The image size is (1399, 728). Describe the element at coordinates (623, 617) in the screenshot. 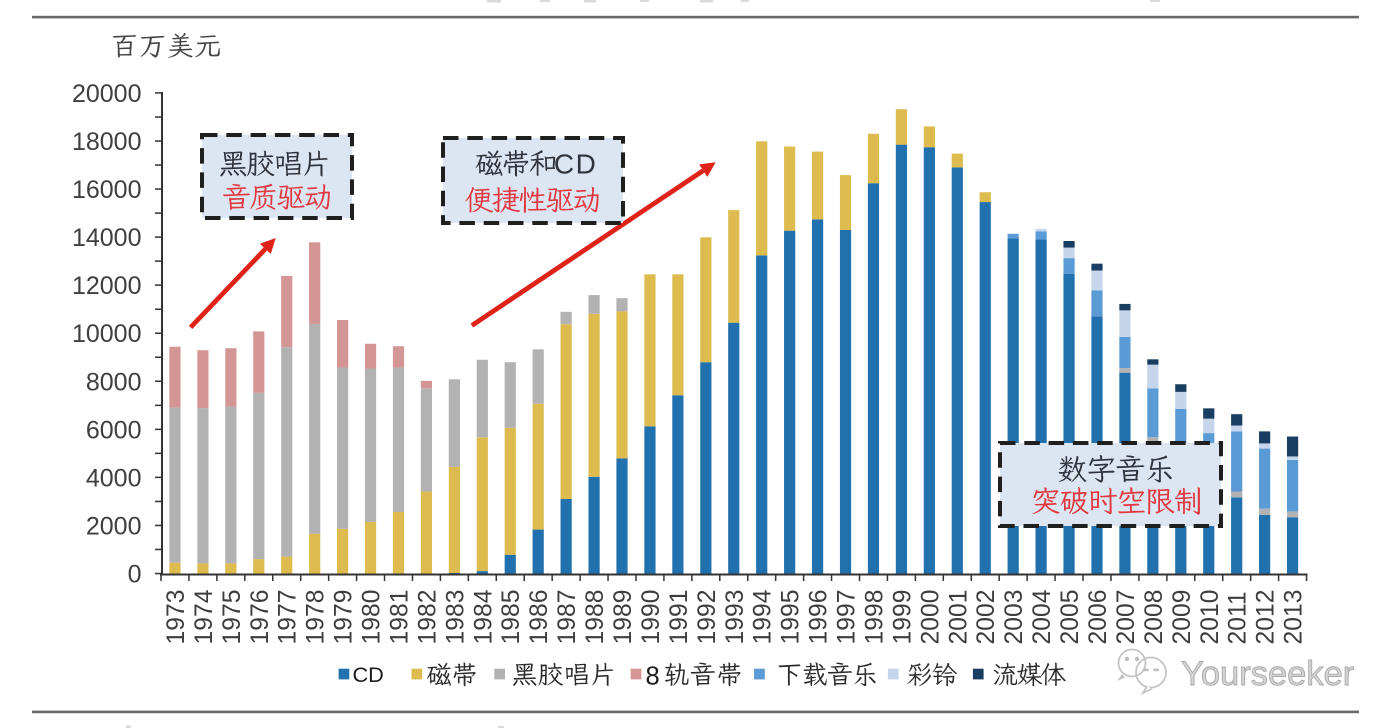

I see `svg-text: 1989` at that location.